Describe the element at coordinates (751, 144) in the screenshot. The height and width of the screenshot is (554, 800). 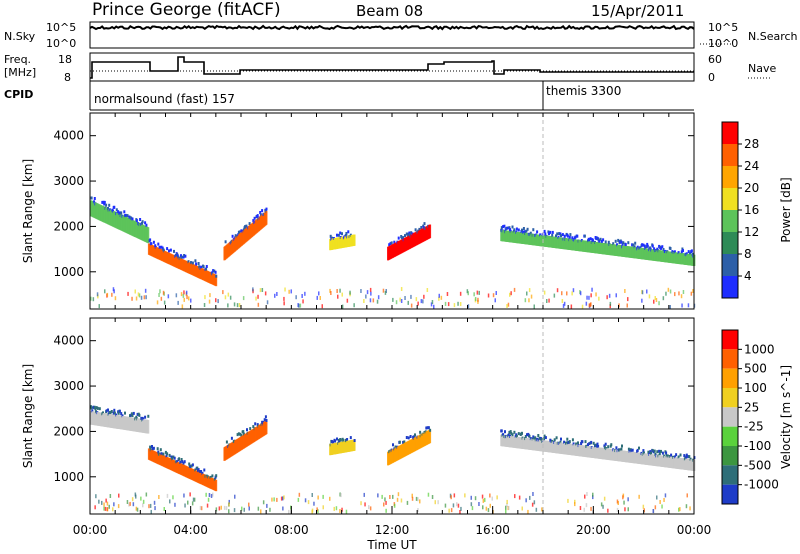
I see `colorbar-tick-label: 28` at that location.